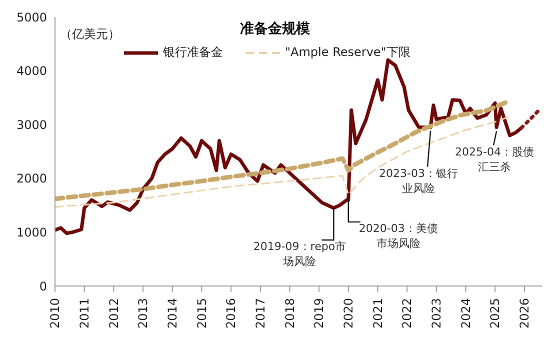 This screenshot has height=338, width=550. I want to click on chart-title: 准备金规模, so click(275, 29).